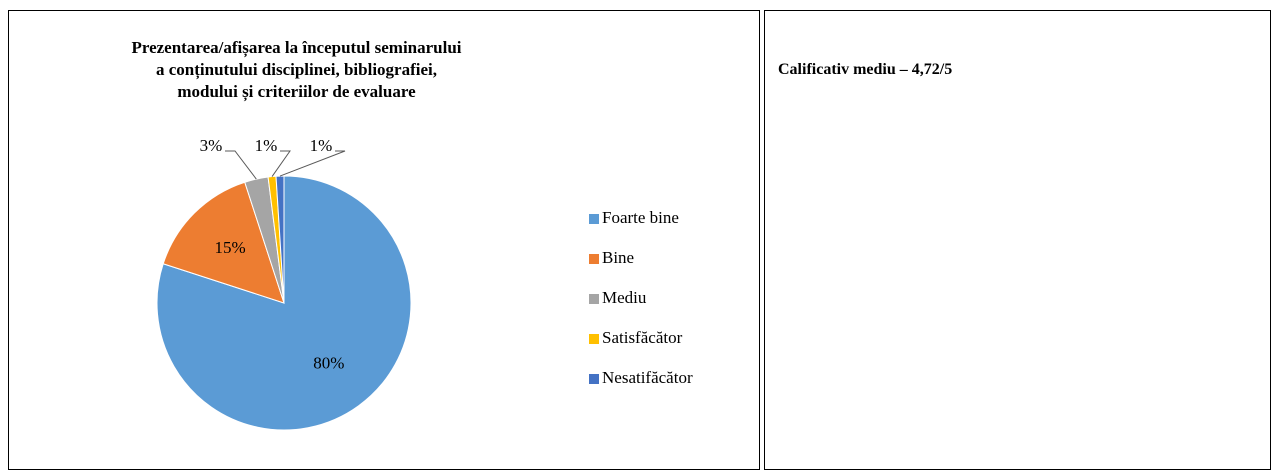 The image size is (1279, 475). I want to click on pie-slice, so click(223, 242).